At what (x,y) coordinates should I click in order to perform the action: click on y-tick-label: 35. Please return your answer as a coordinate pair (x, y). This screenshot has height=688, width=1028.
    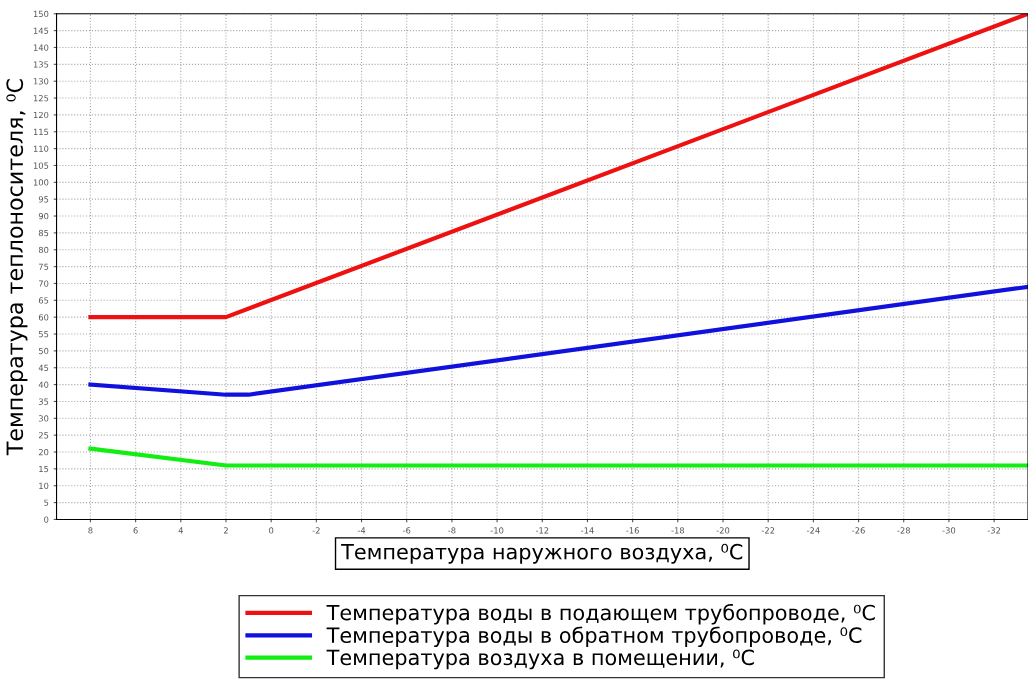
    Looking at the image, I should click on (43, 401).